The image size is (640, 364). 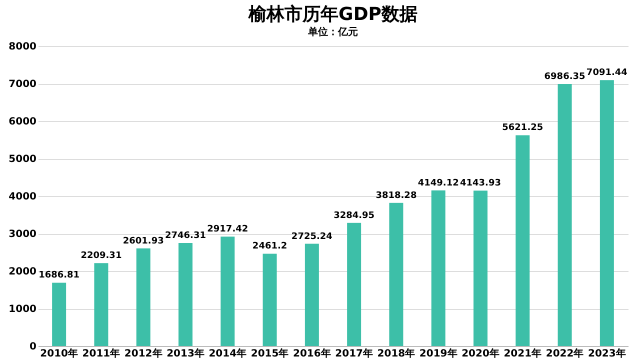 I want to click on data-label: 1686.81, so click(x=59, y=275).